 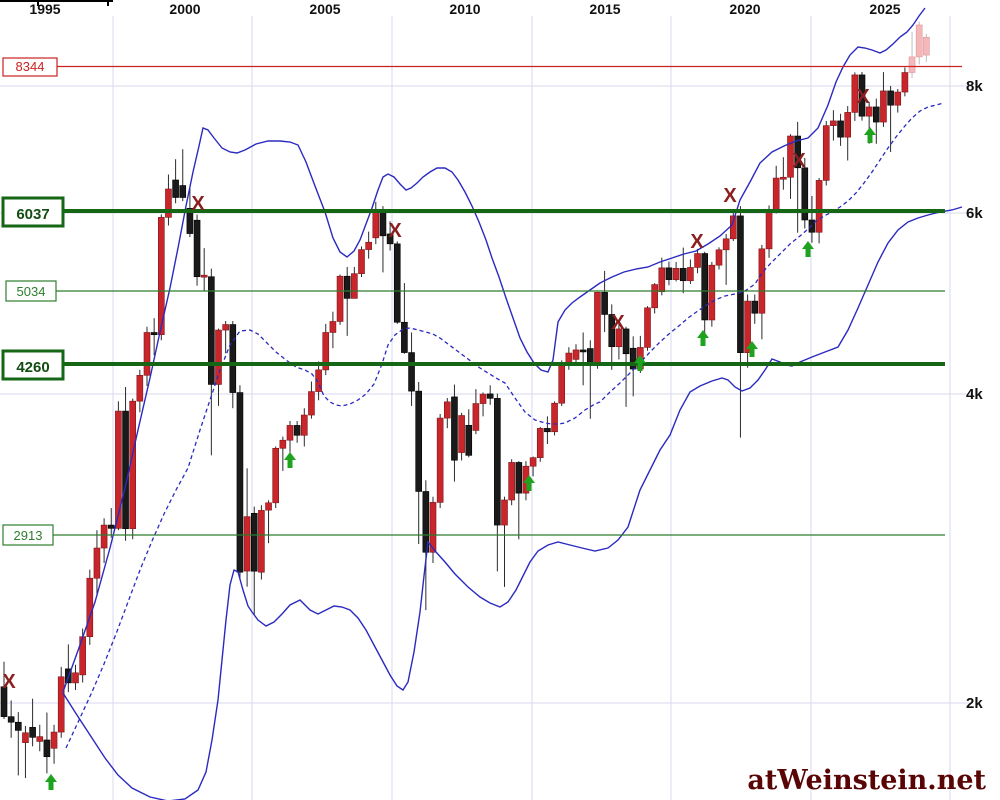 What do you see at coordinates (324, 9) in the screenshot?
I see `x-axis-label-2005: 2005` at bounding box center [324, 9].